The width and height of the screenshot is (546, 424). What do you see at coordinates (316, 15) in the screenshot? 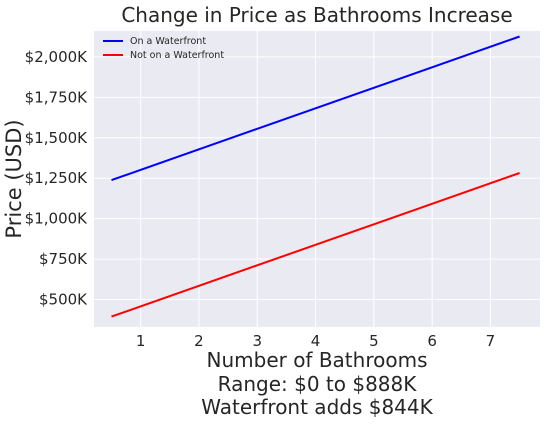
I see `chart-title: Change in Price as Bathrooms Increase` at bounding box center [316, 15].